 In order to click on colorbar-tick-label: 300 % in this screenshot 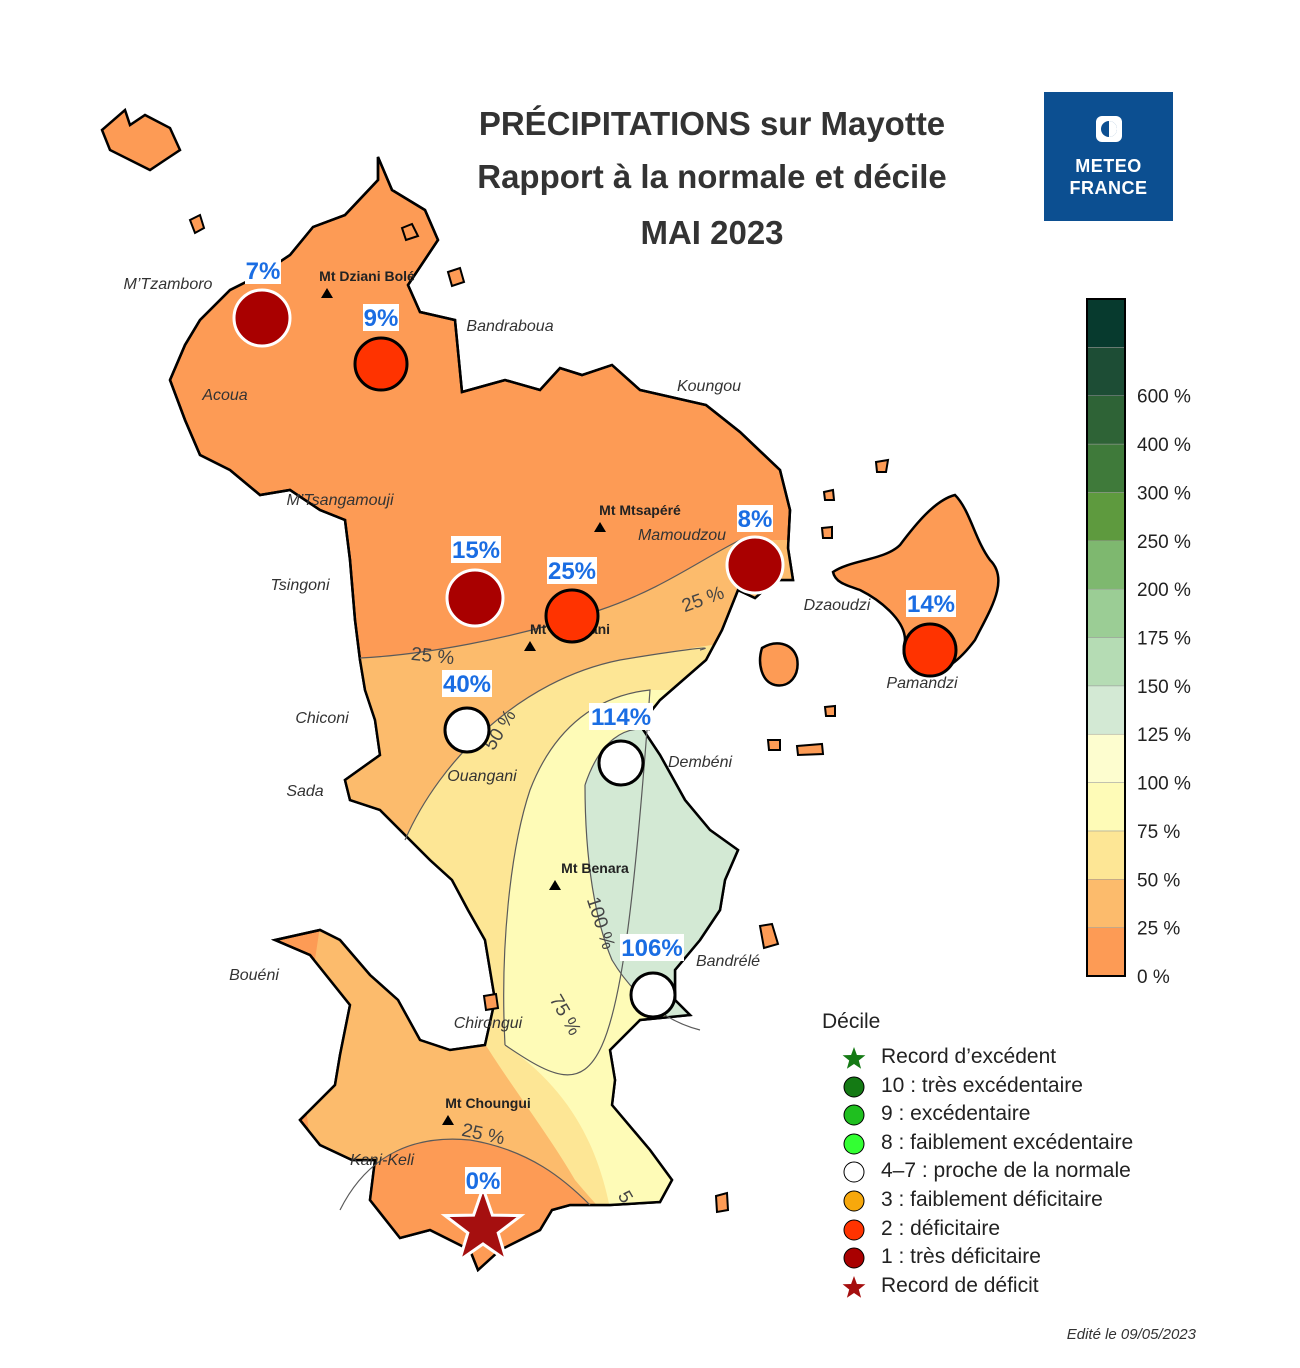, I will do `click(1164, 493)`.